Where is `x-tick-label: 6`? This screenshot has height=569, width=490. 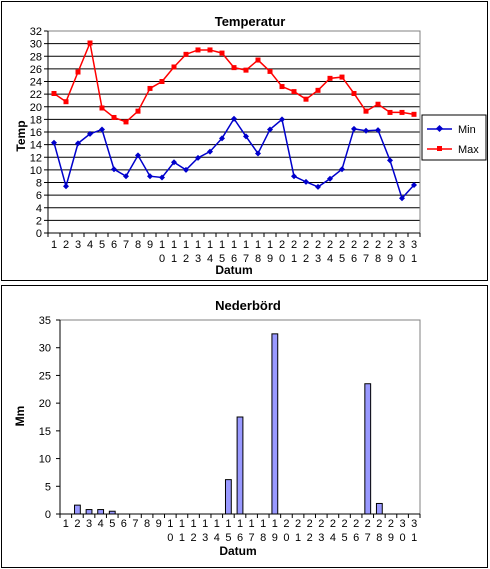 x-tick-label: 6 is located at coordinates (114, 245).